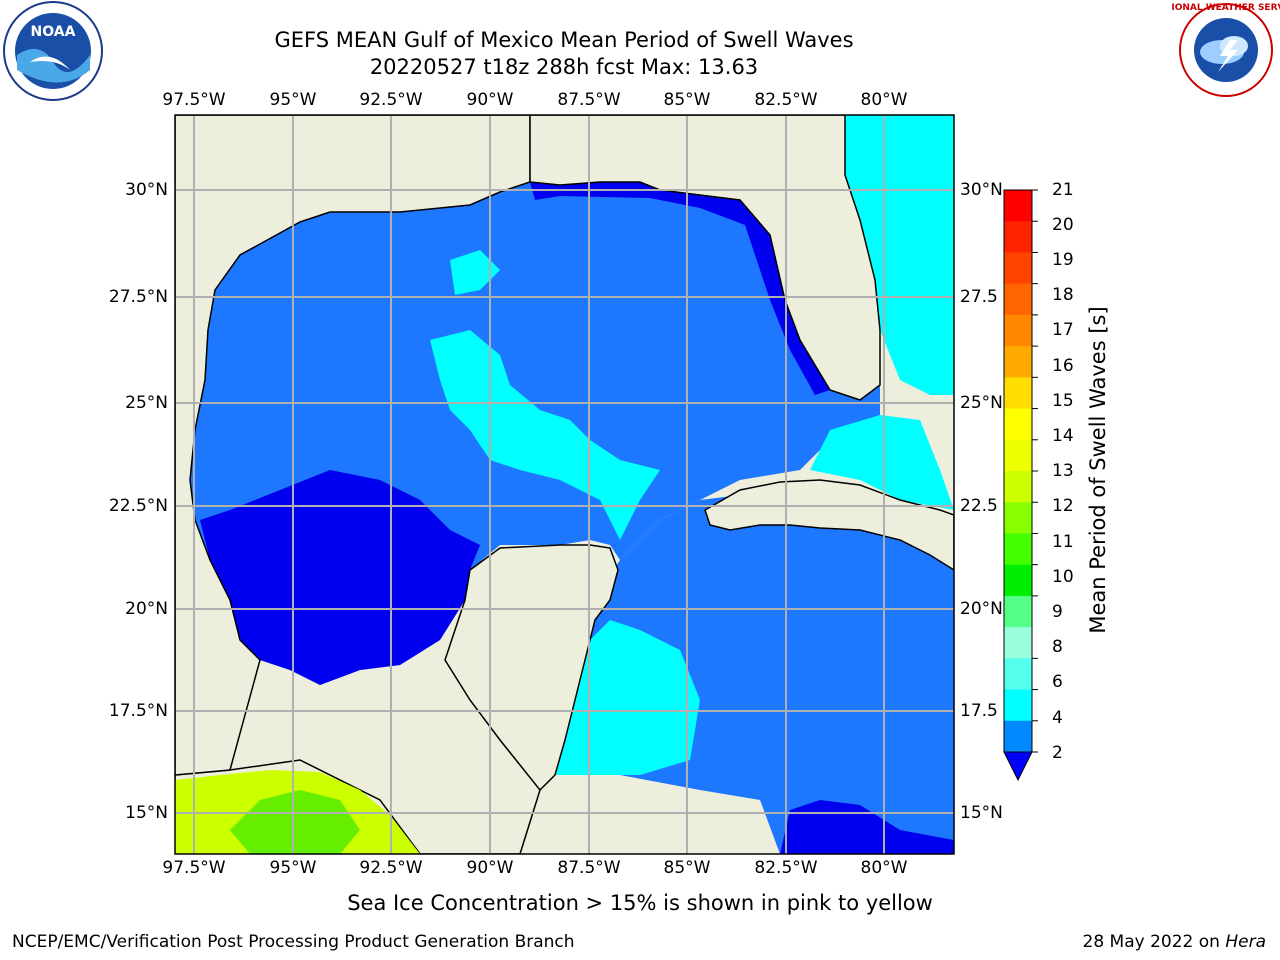 The image size is (1280, 960). I want to click on atlantic-water, so click(899, 255).